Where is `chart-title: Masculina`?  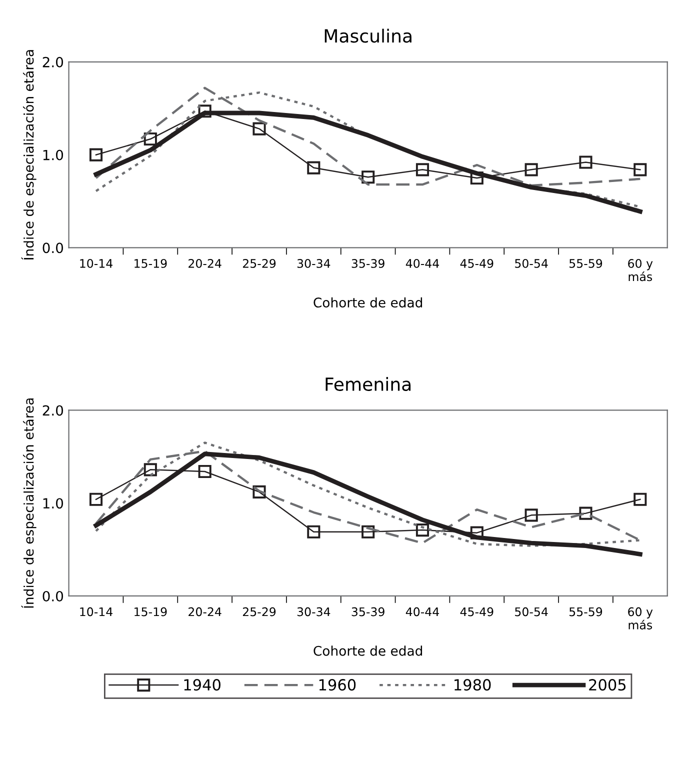
chart-title: Masculina is located at coordinates (368, 35).